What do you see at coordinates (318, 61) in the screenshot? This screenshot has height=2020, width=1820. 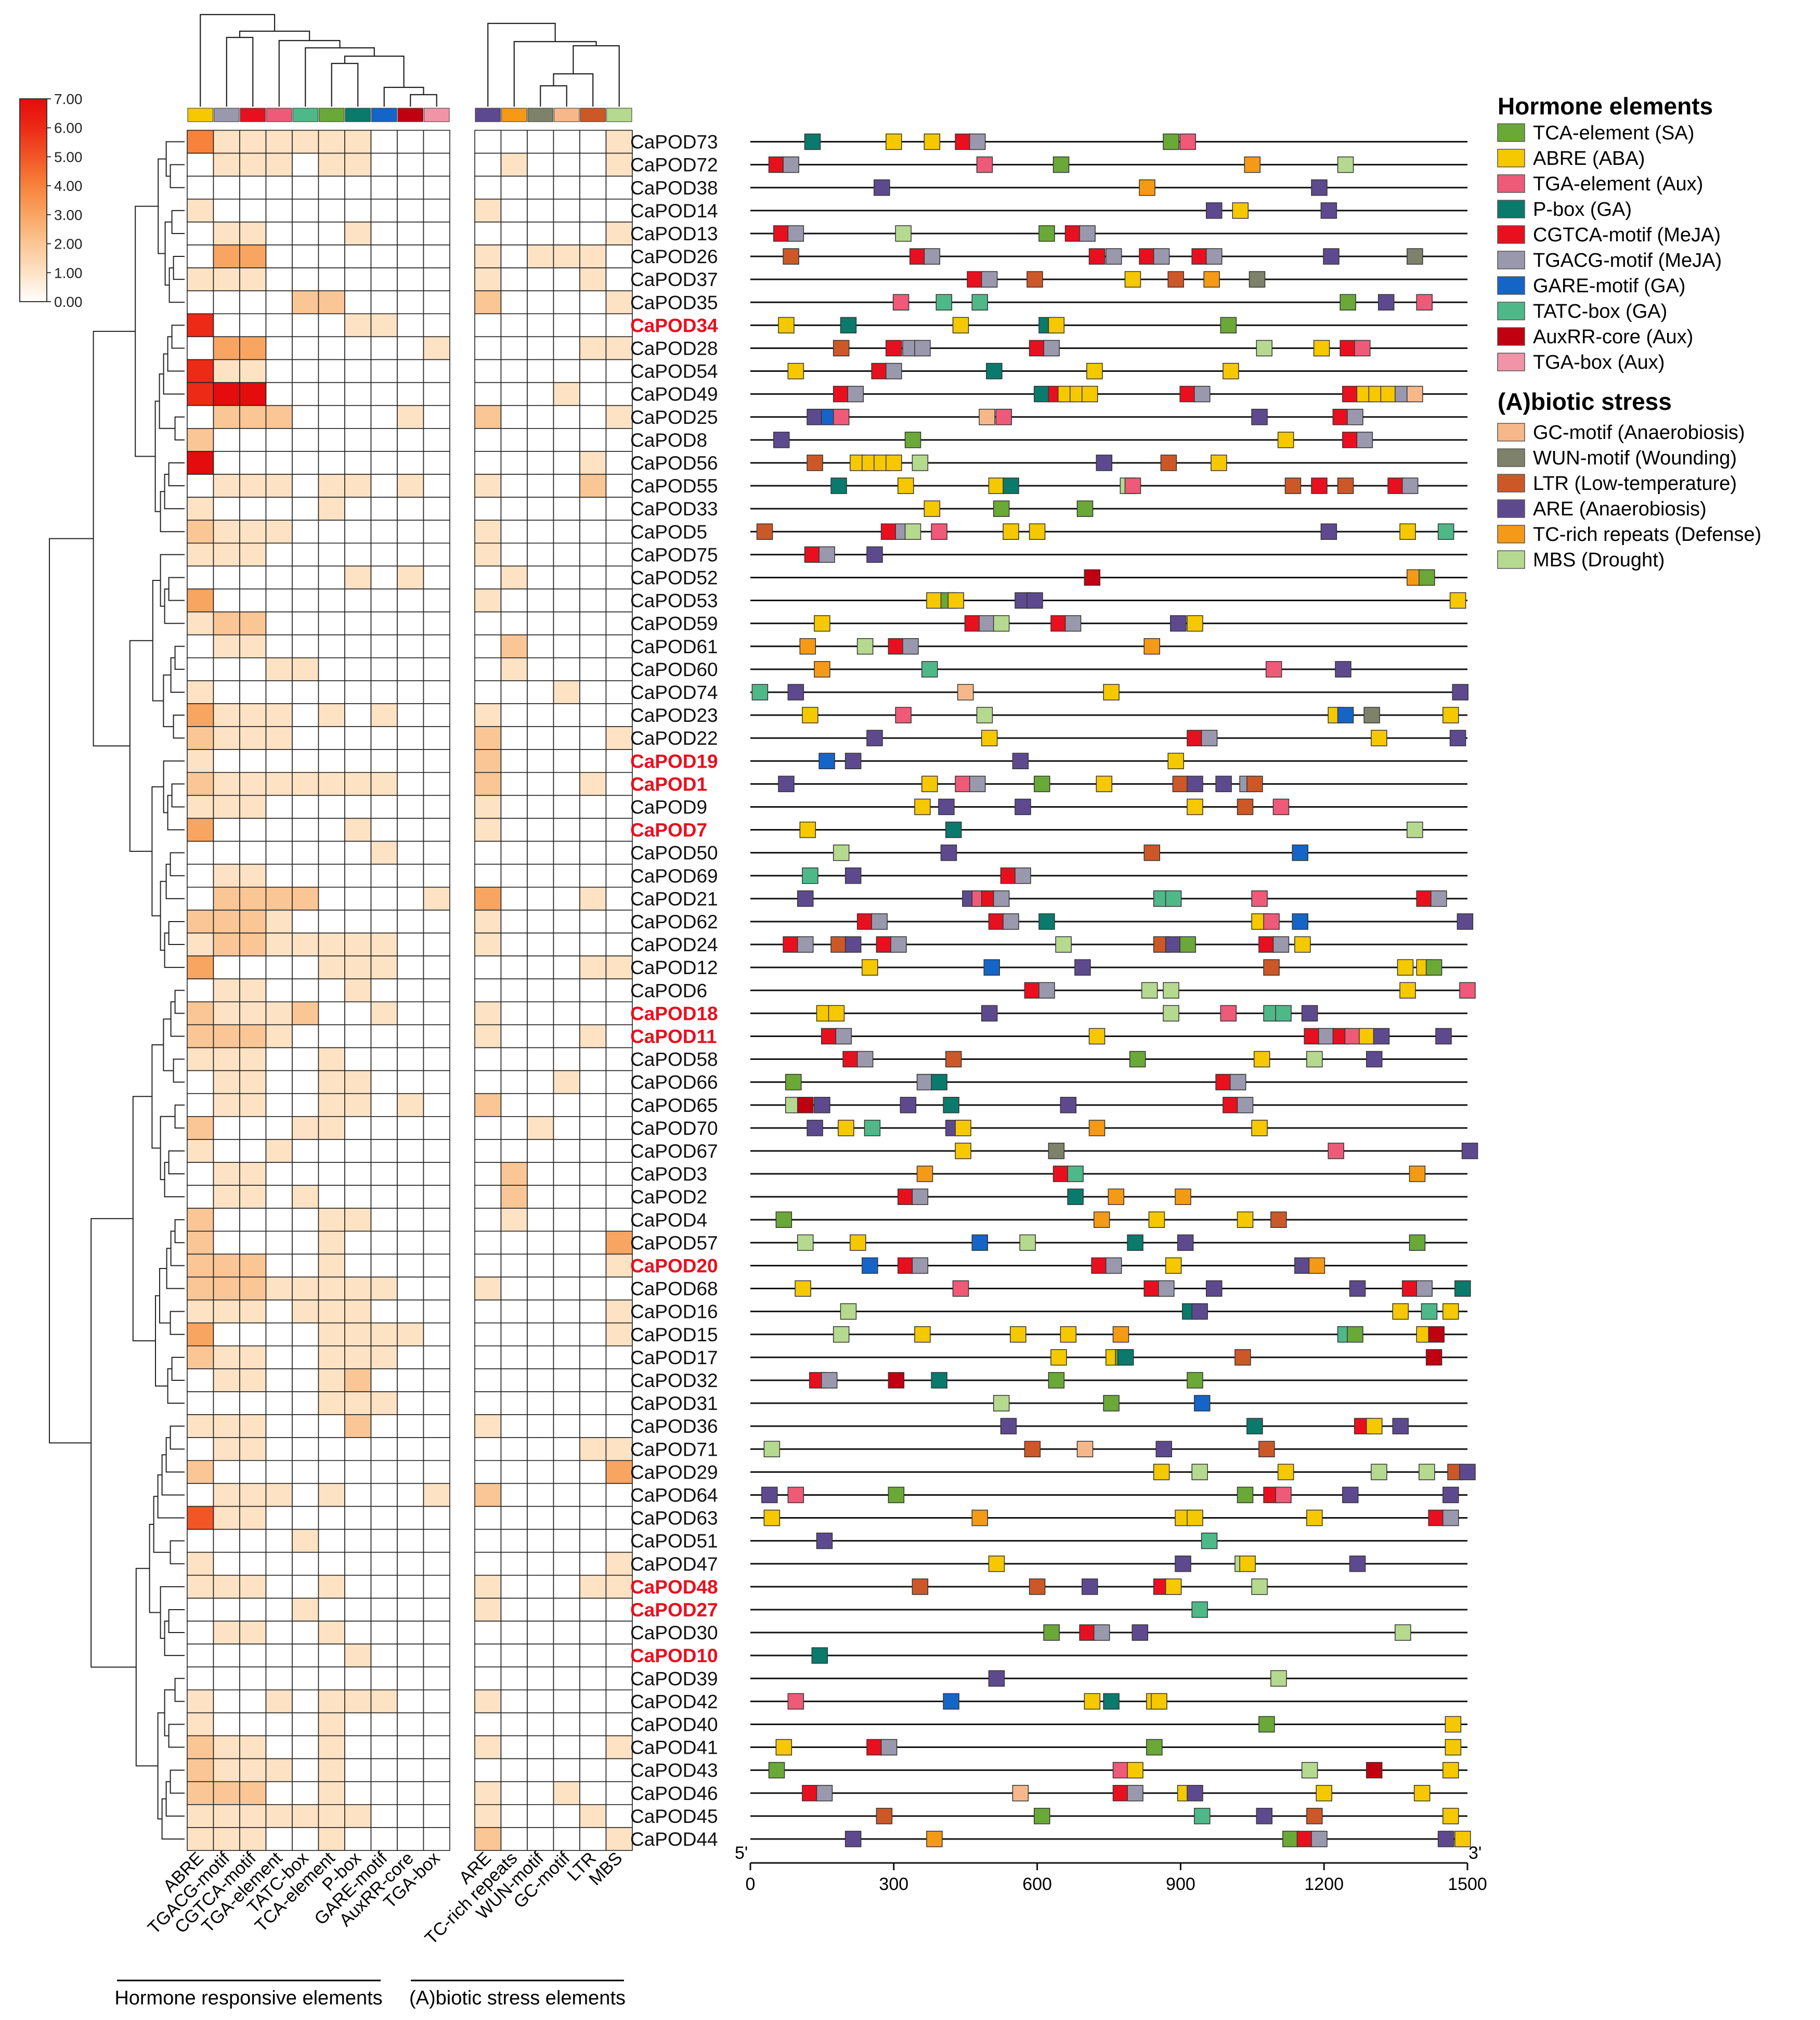 I see `hormone-column-dendrogram` at bounding box center [318, 61].